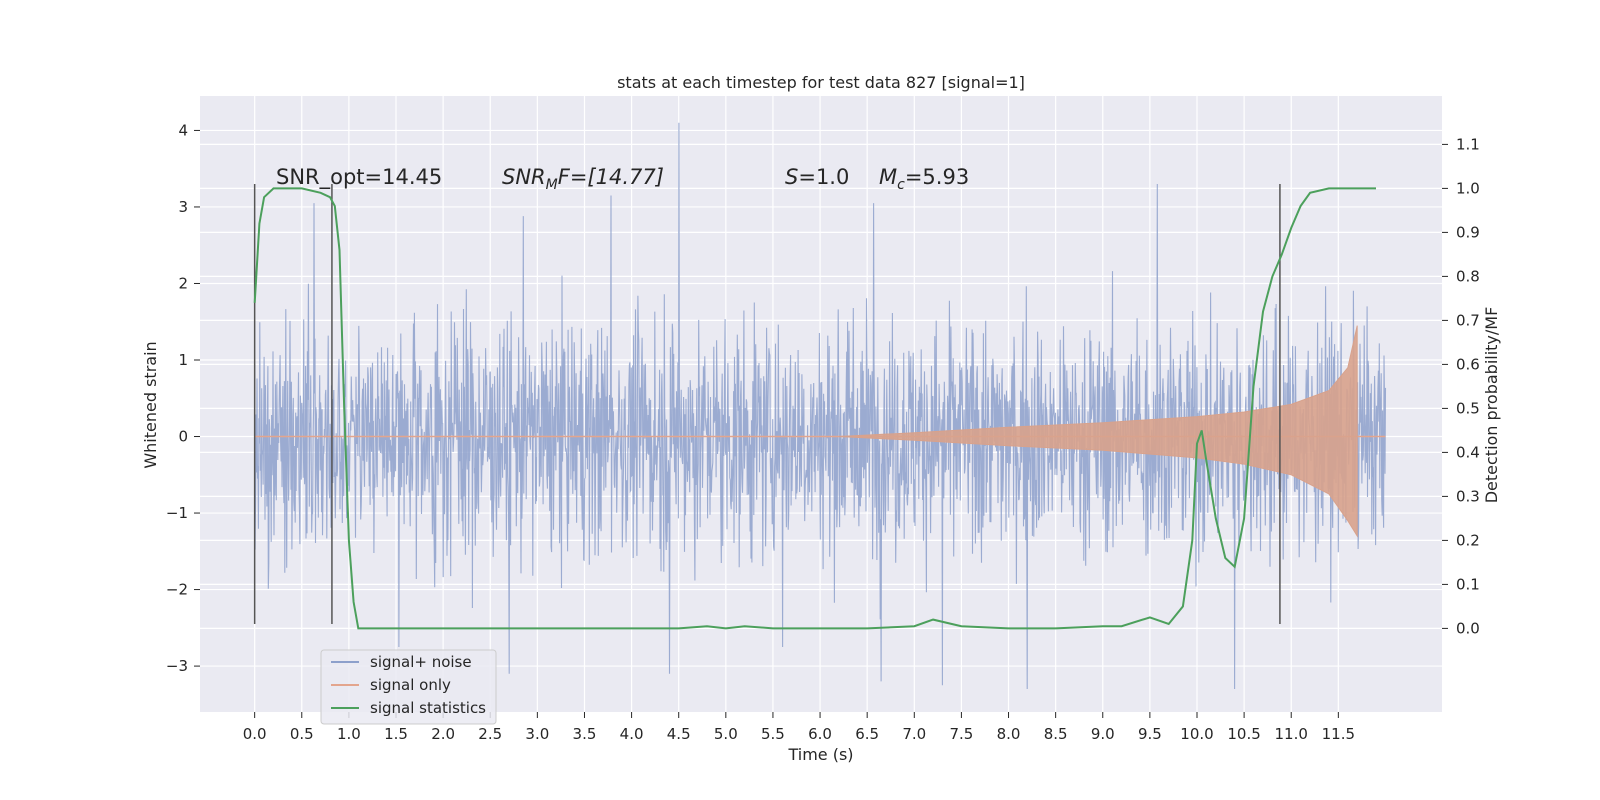  Describe the element at coordinates (1468, 628) in the screenshot. I see `y2-tick-label: 0.0` at that location.